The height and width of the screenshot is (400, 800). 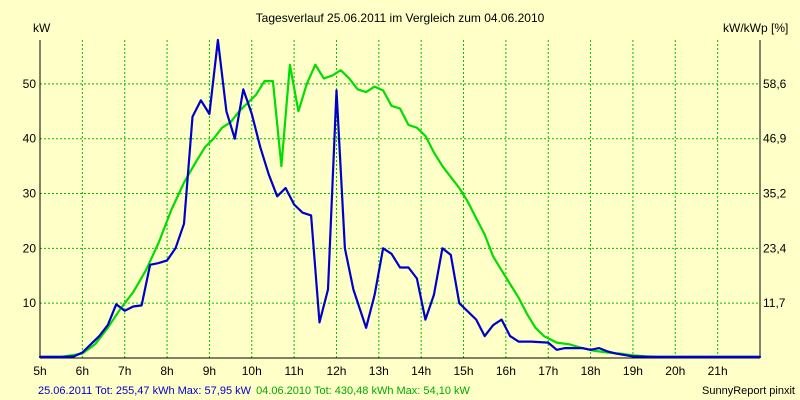 I want to click on y-right-tick-label: 46,9, so click(x=775, y=139).